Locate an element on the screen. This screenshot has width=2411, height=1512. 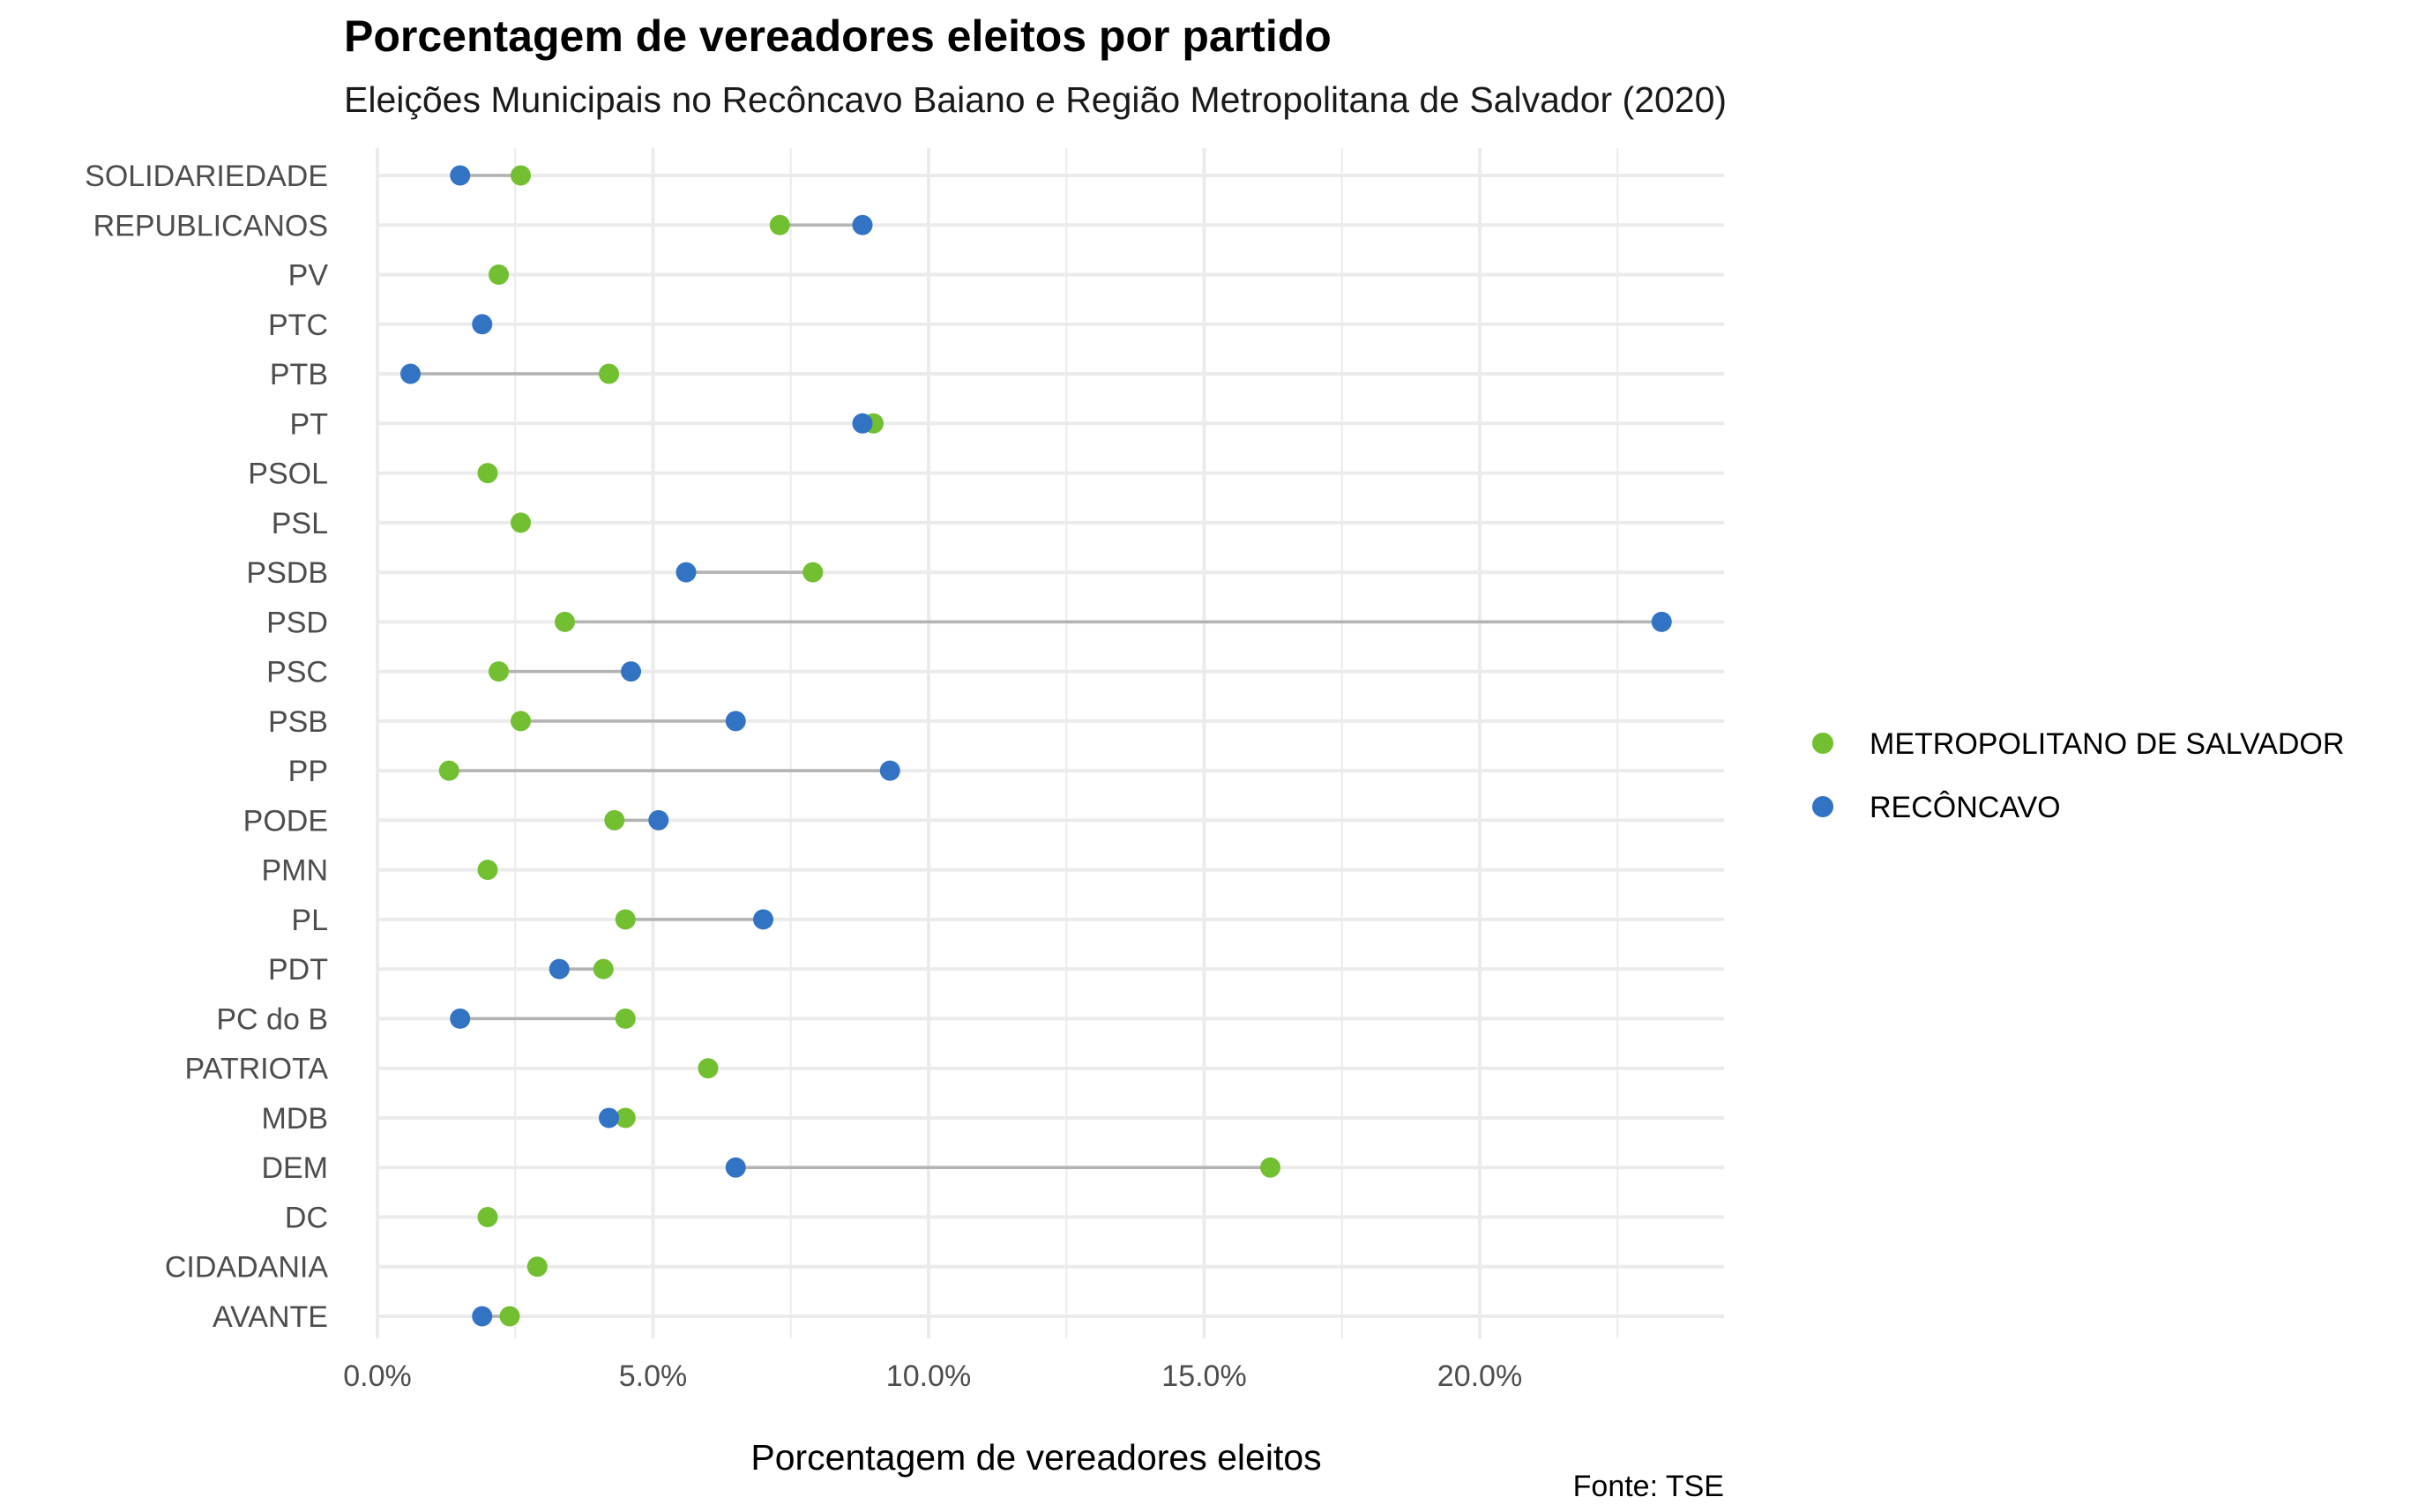
point-reconcavo-psb is located at coordinates (735, 721).